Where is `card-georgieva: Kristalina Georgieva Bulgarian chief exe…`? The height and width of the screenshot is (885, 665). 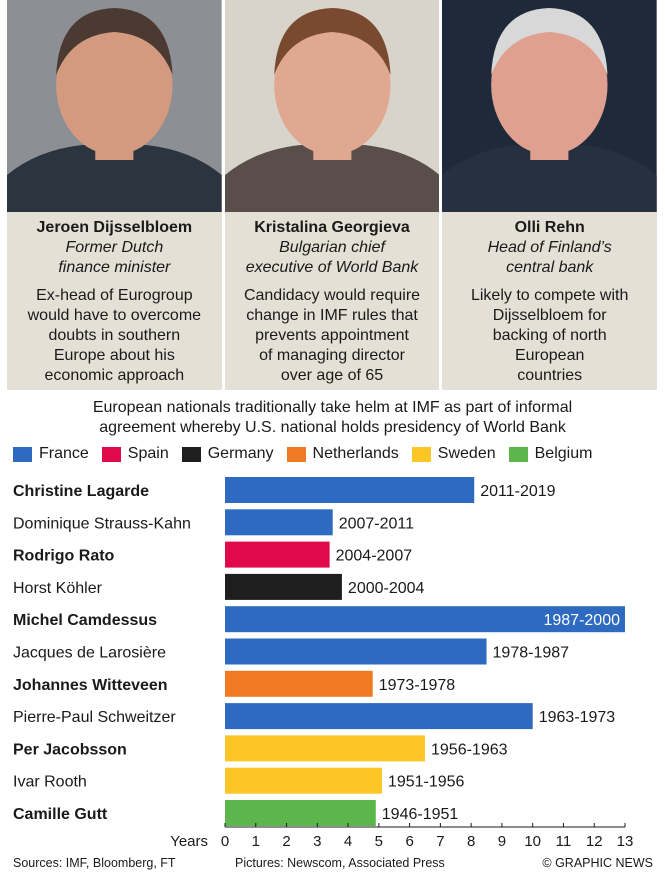
card-georgieva: Kristalina Georgieva Bulgarian chief exe… is located at coordinates (332, 301).